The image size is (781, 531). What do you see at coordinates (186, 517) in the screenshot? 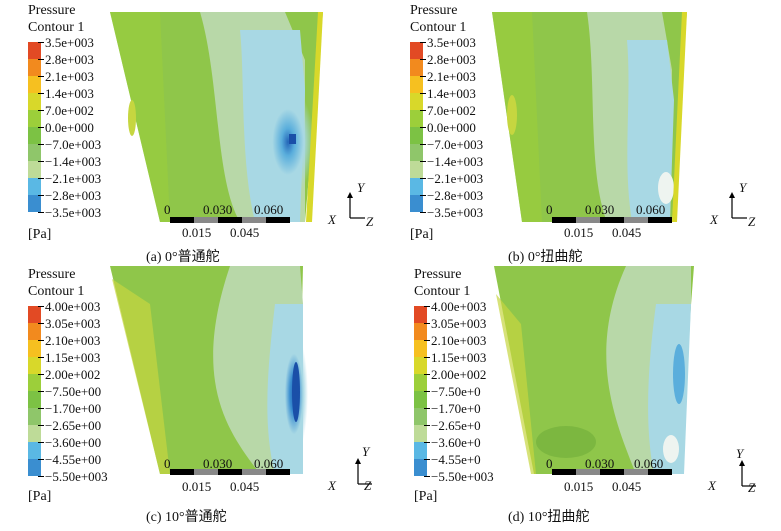
I see `panel-caption: (c) 10°普通舵` at bounding box center [186, 517].